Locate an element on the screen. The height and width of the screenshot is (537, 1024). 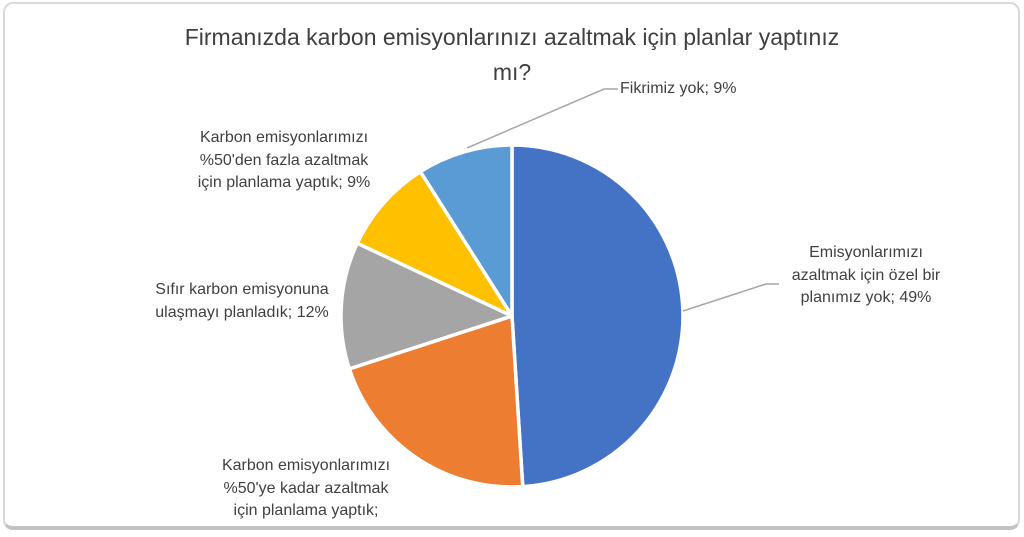
leader-line-no-idea is located at coordinates (542, 118).